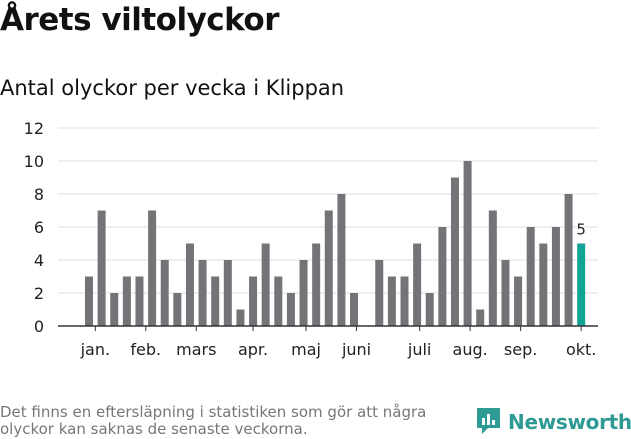 The image size is (631, 439). What do you see at coordinates (253, 349) in the screenshot?
I see `x-tick-label: apr.` at bounding box center [253, 349].